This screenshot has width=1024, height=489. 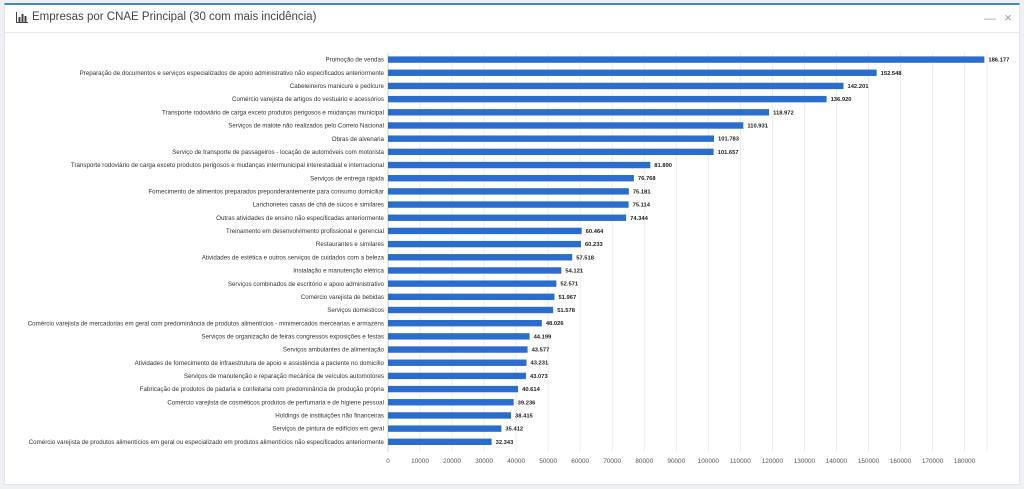 I want to click on value-label: 54.121, so click(x=574, y=271).